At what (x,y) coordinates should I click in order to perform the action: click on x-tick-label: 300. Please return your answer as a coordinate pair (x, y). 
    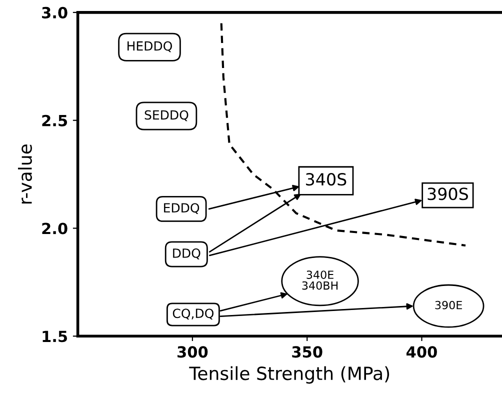
    Looking at the image, I should click on (193, 352).